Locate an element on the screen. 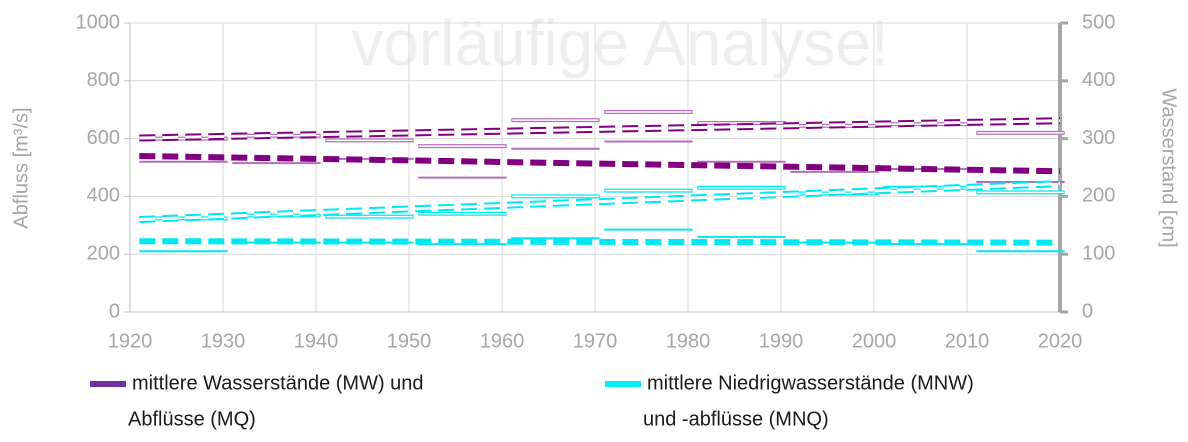 The height and width of the screenshot is (442, 1188). y-tick-label: 200 is located at coordinates (103, 253).